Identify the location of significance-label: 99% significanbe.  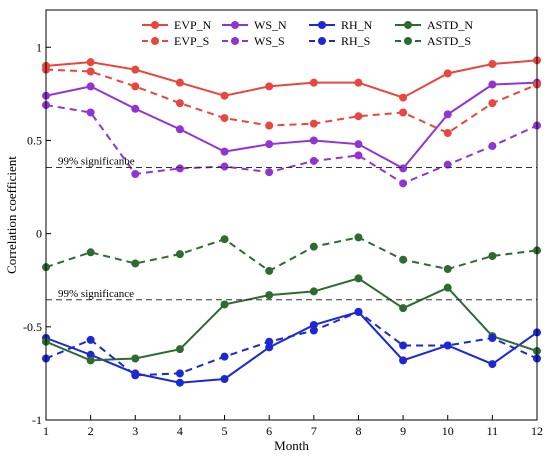
(96, 161).